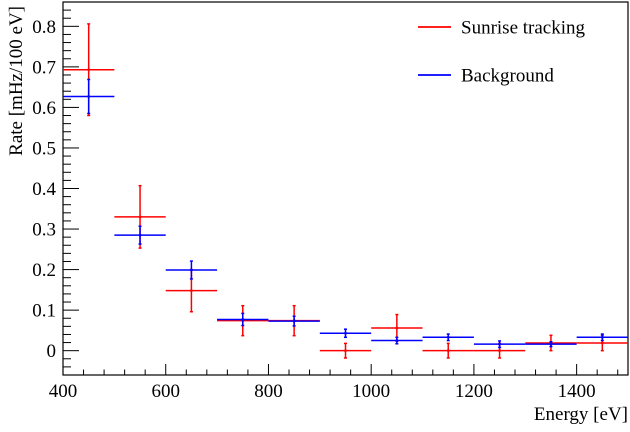 The image size is (630, 432). What do you see at coordinates (52, 351) in the screenshot?
I see `y-tick-label: 0` at bounding box center [52, 351].